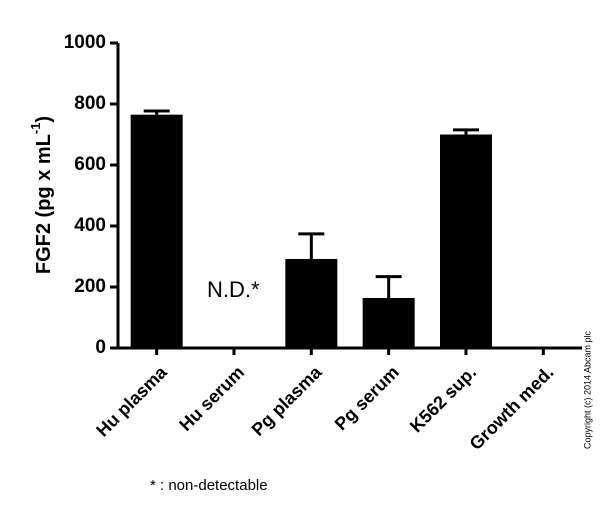  I want to click on x-tick-label: Hu plasma, so click(131, 400).